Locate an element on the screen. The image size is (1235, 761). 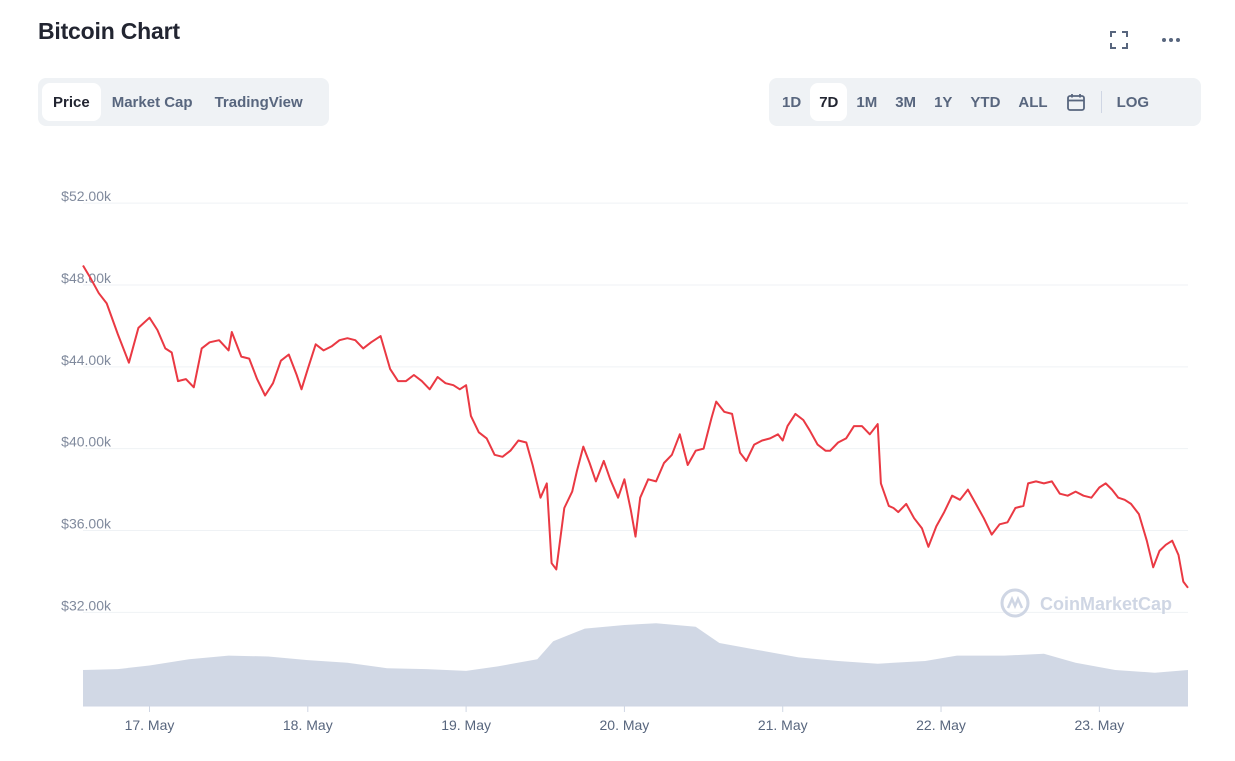
top-icons is located at coordinates (1145, 40).